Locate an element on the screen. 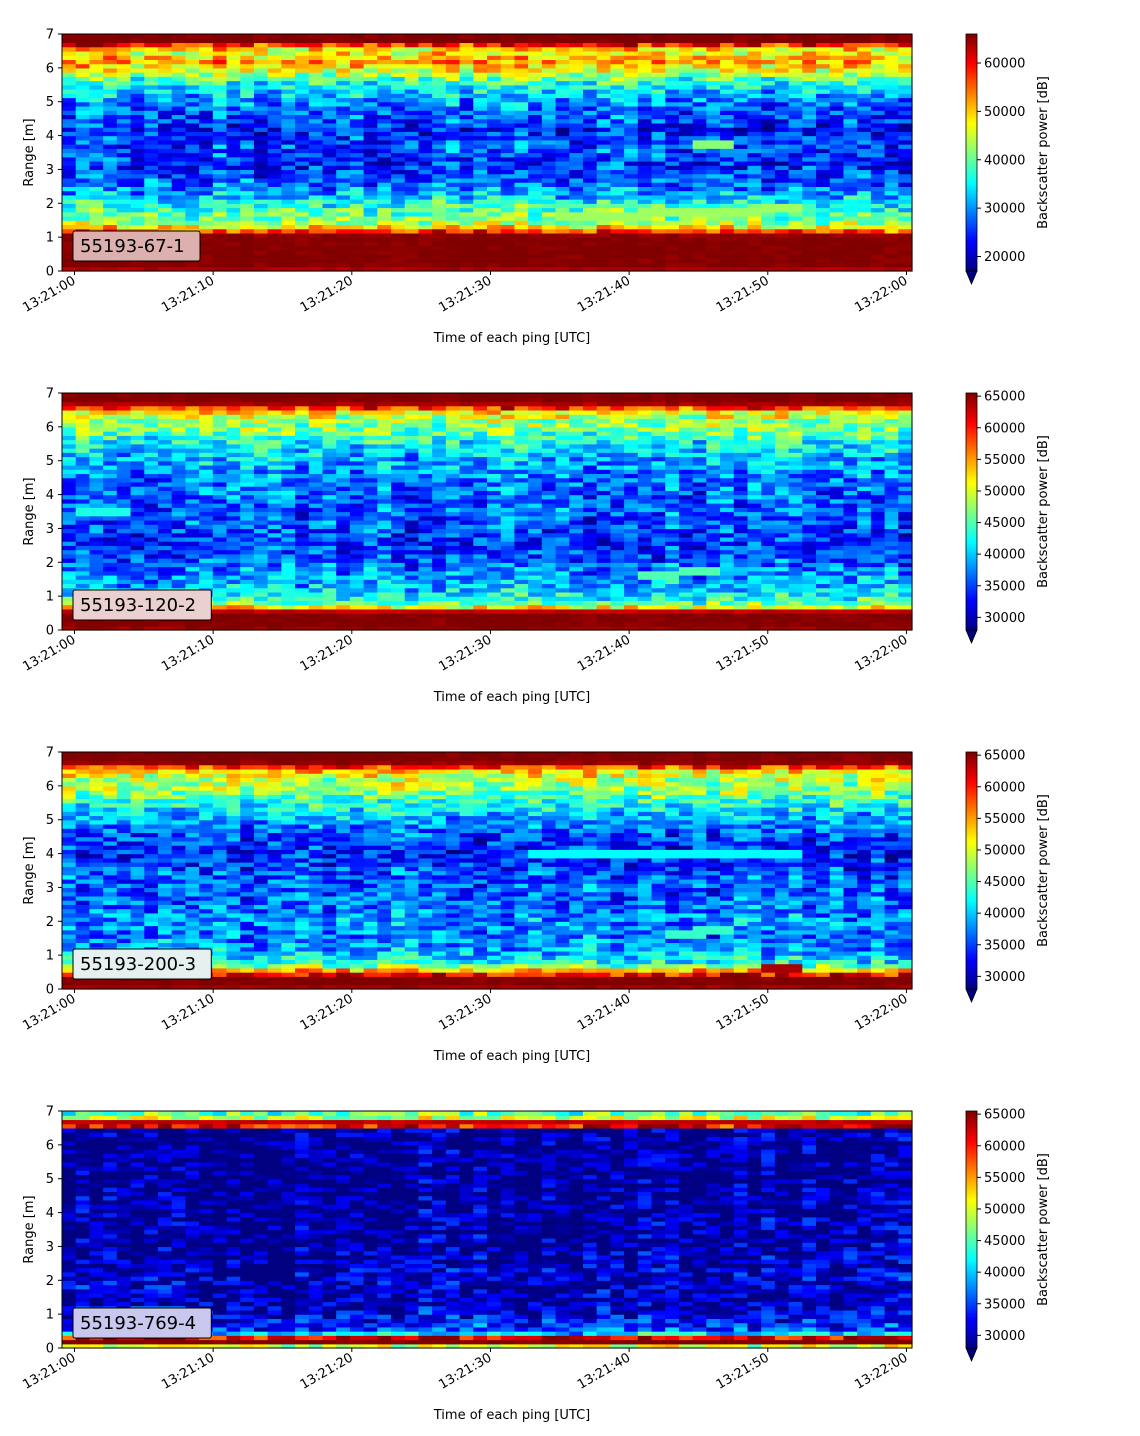 Image resolution: width=1140 pixels, height=1436 pixels. colorbar-segment is located at coordinates (971, 126).